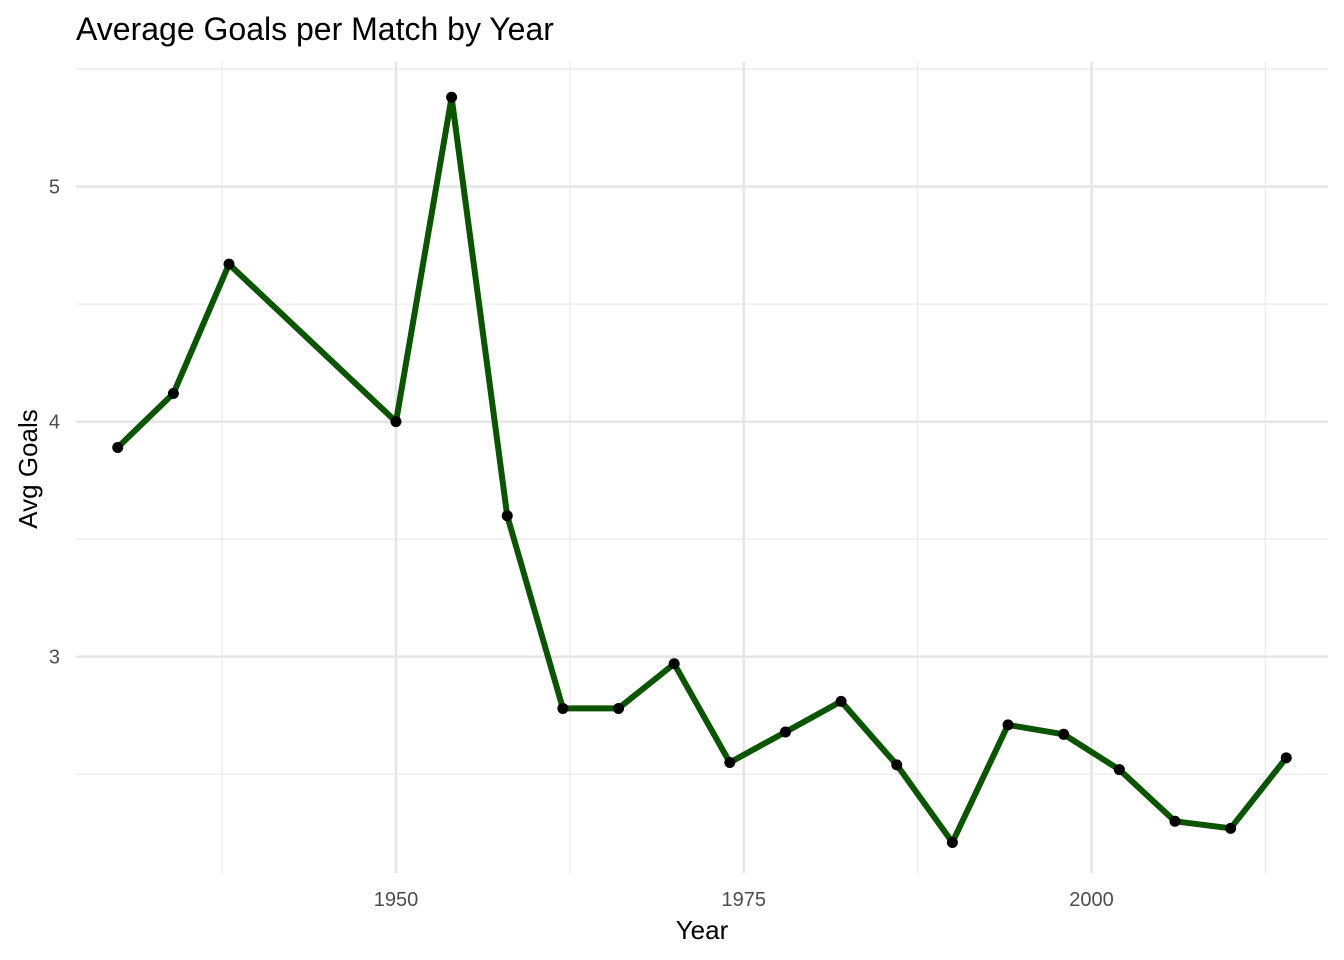 This screenshot has width=1344, height=960. What do you see at coordinates (54, 658) in the screenshot?
I see `y-tick-label: 3` at bounding box center [54, 658].